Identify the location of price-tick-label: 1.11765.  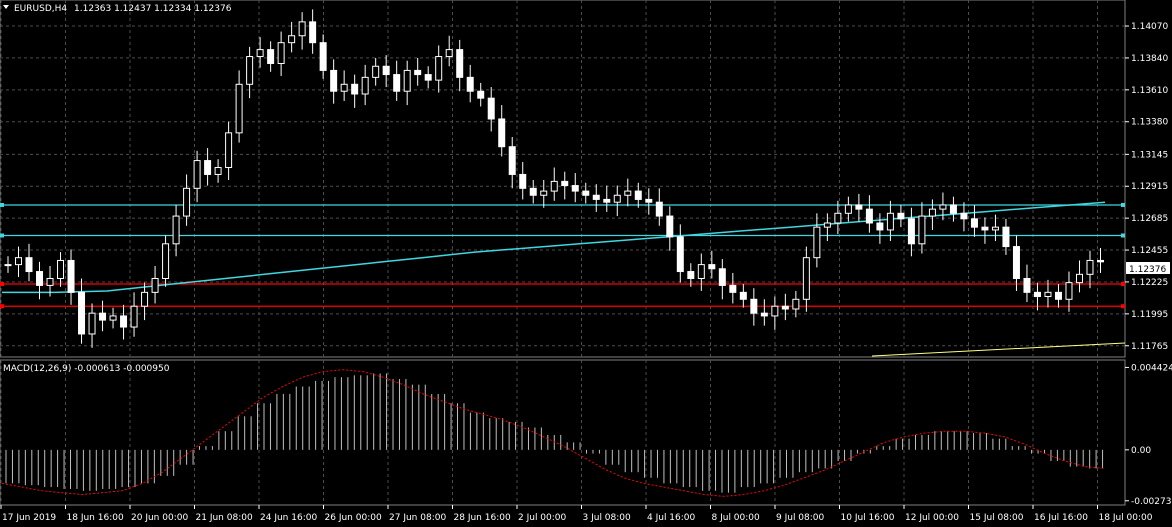
(1149, 347).